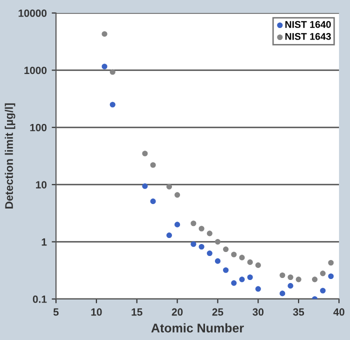  I want to click on x-tick-label: 25, so click(218, 312).